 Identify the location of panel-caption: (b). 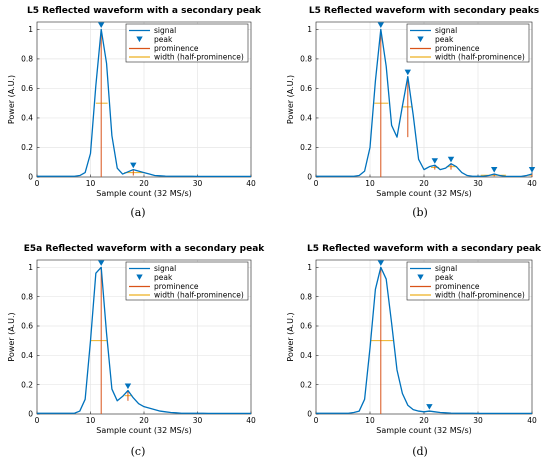
(420, 212).